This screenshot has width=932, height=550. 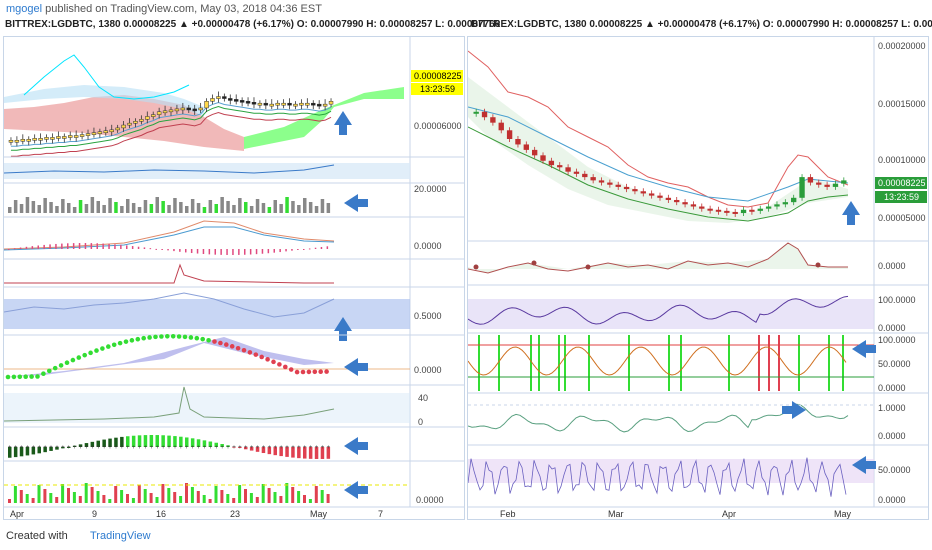 I want to click on arrow-up-icon, so click(x=343, y=123).